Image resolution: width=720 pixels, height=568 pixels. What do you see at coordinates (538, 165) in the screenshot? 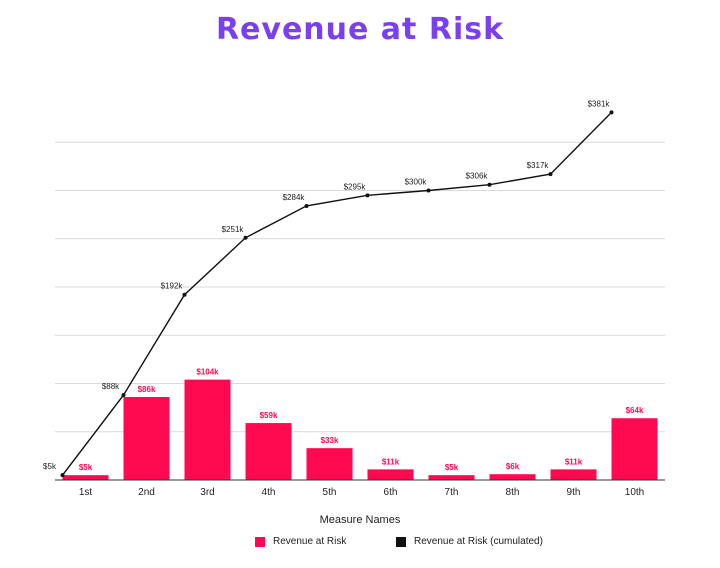
I see `line-label-9th: $317k` at bounding box center [538, 165].